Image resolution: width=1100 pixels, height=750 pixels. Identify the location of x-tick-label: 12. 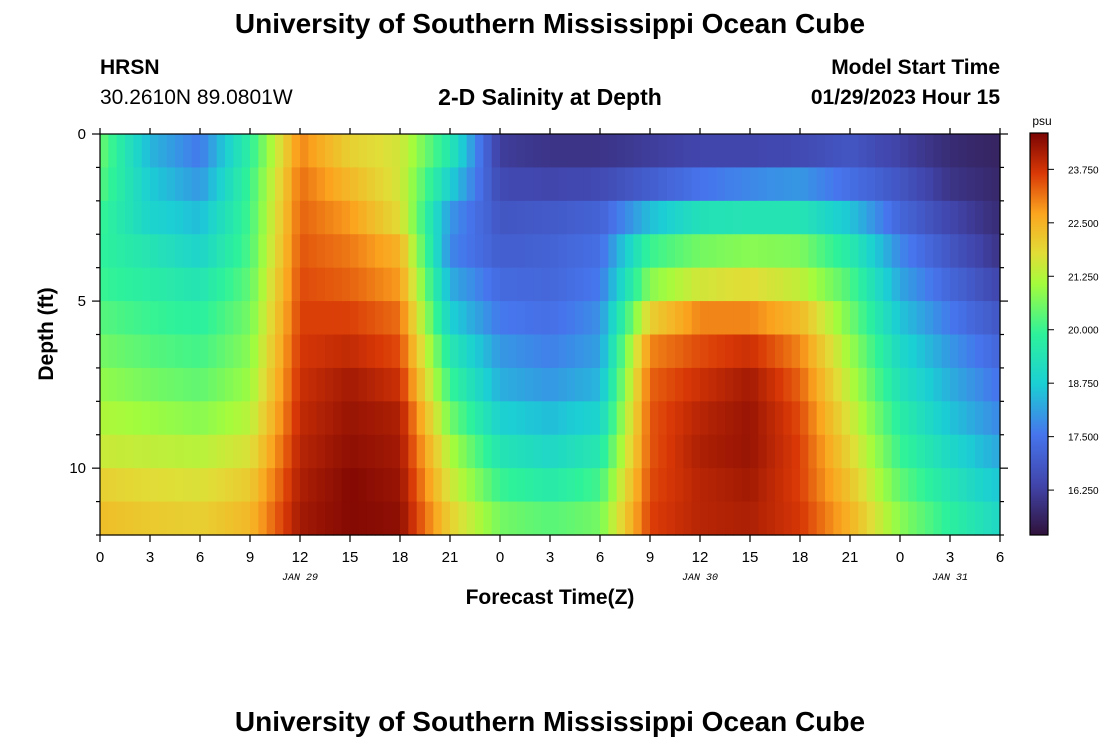
(700, 557).